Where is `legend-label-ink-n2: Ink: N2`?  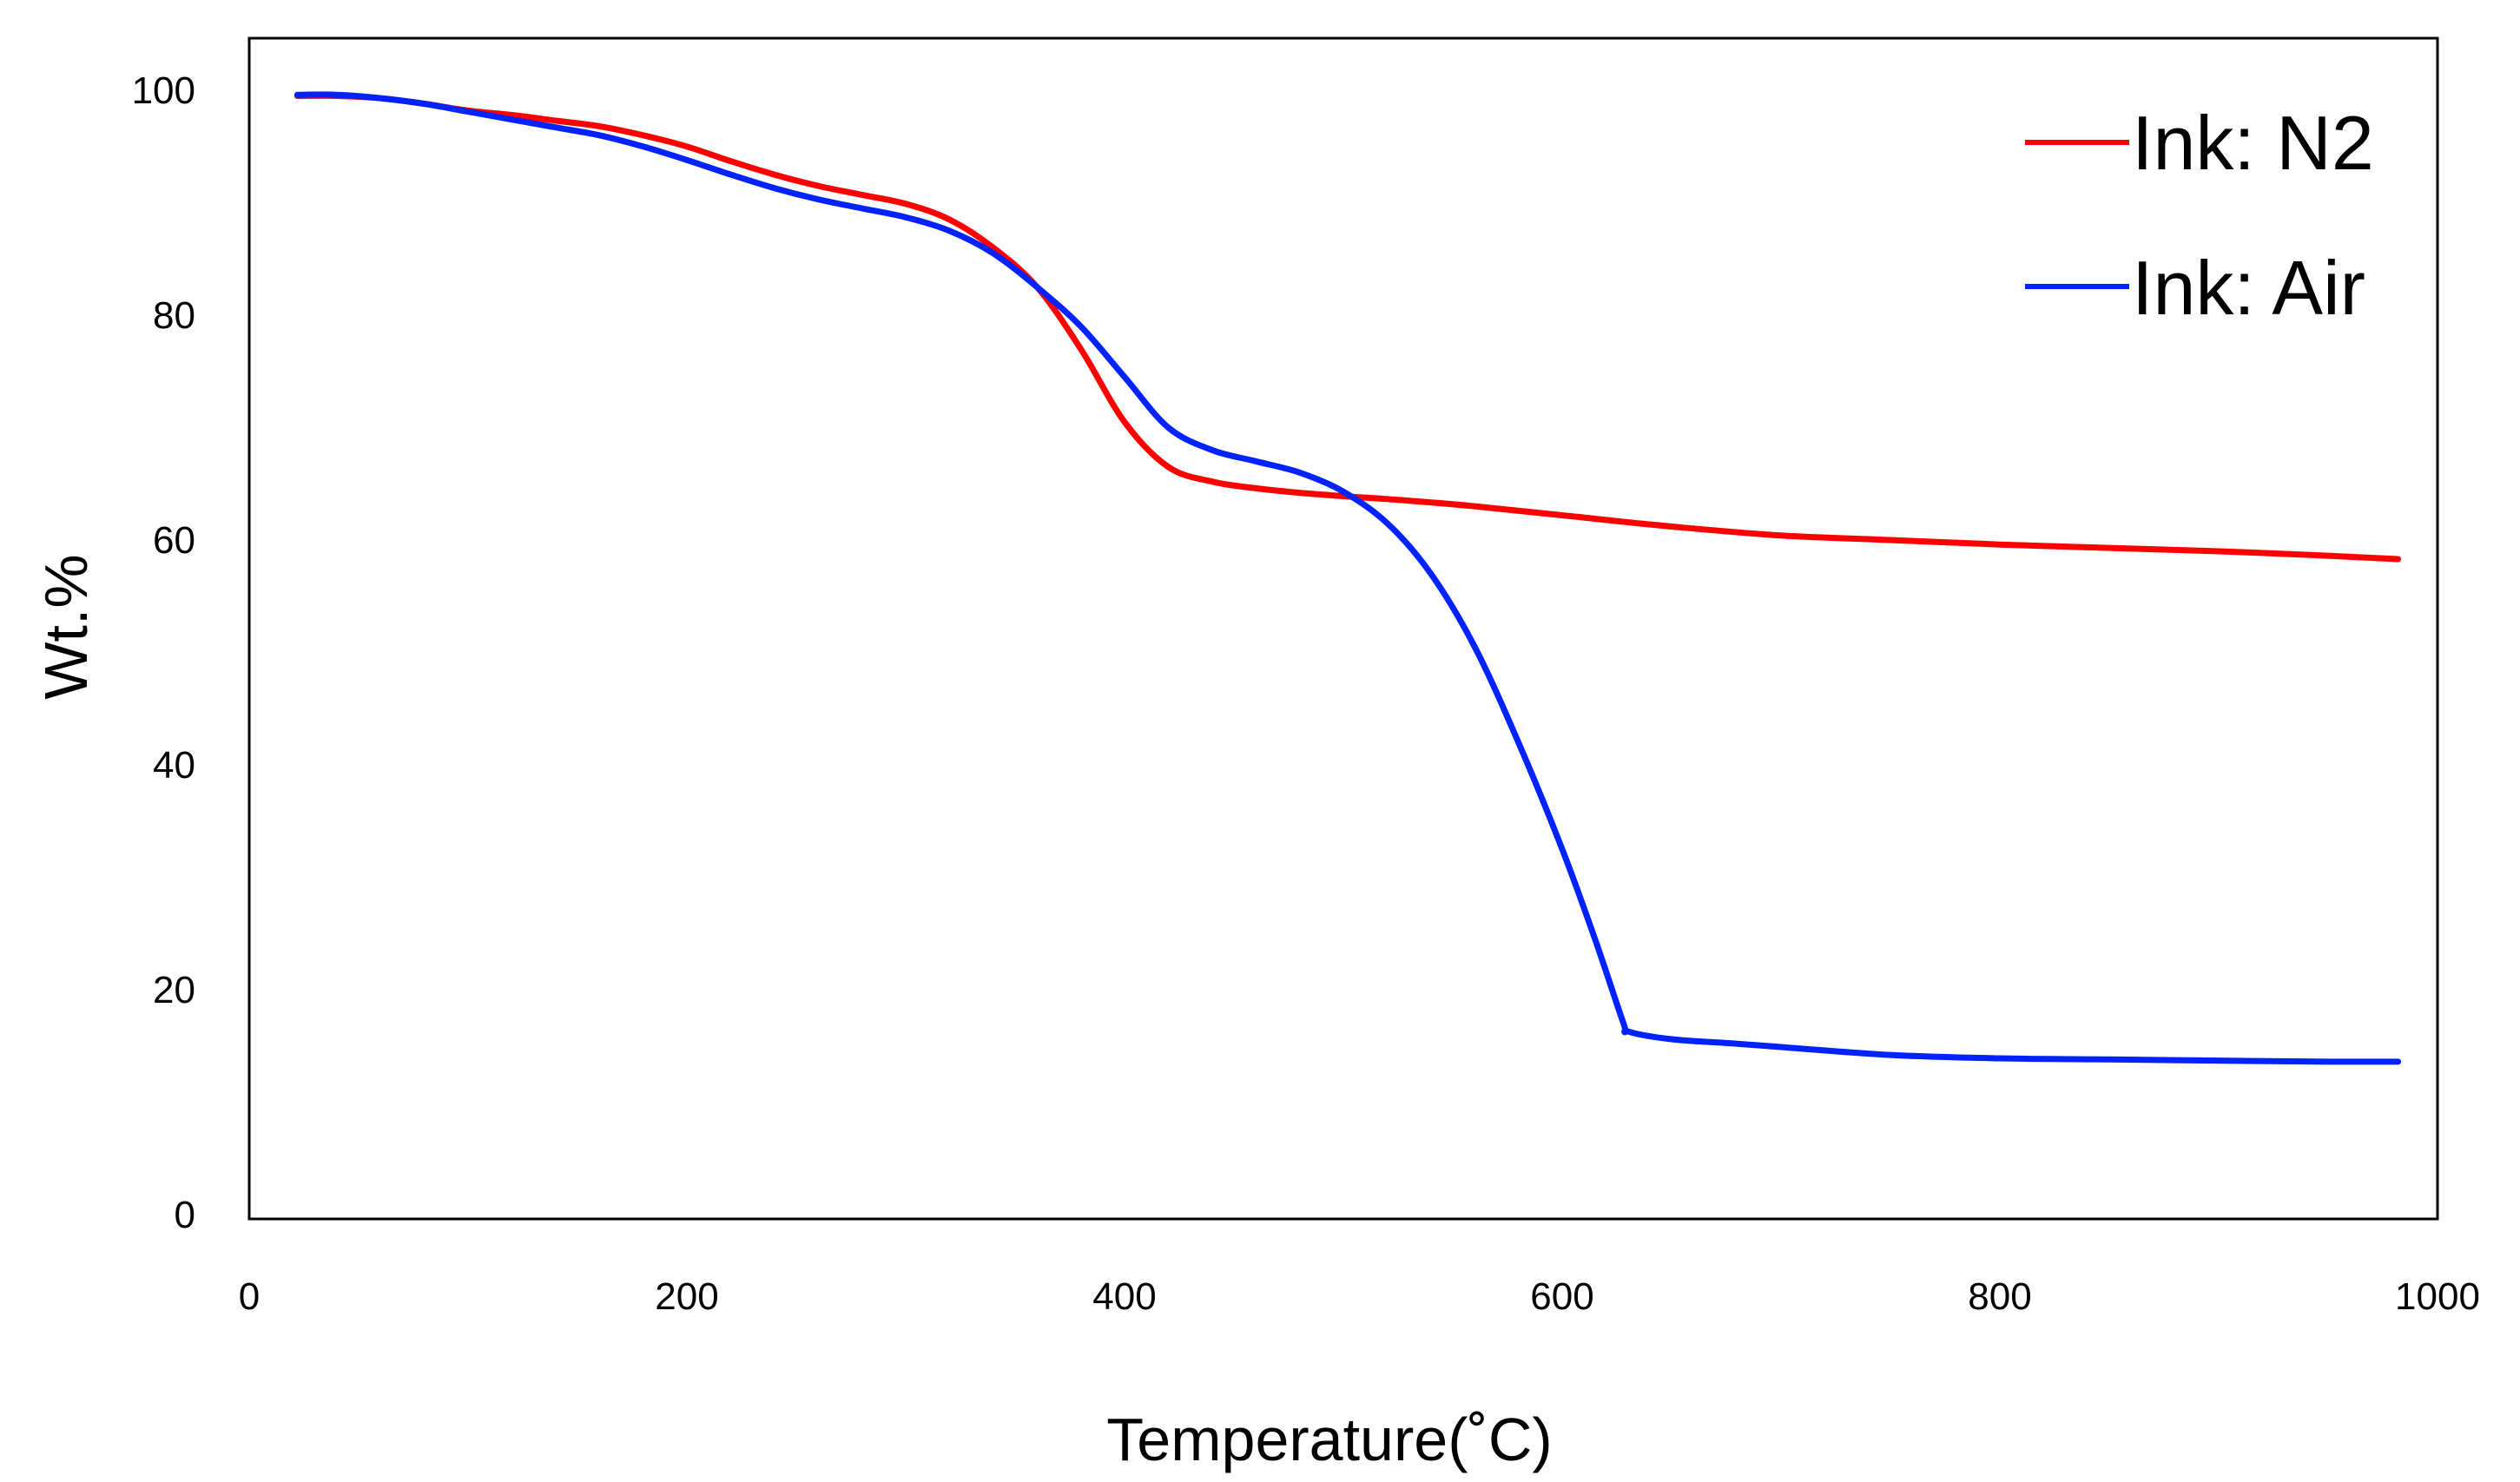 legend-label-ink-n2: Ink: N2 is located at coordinates (2253, 143).